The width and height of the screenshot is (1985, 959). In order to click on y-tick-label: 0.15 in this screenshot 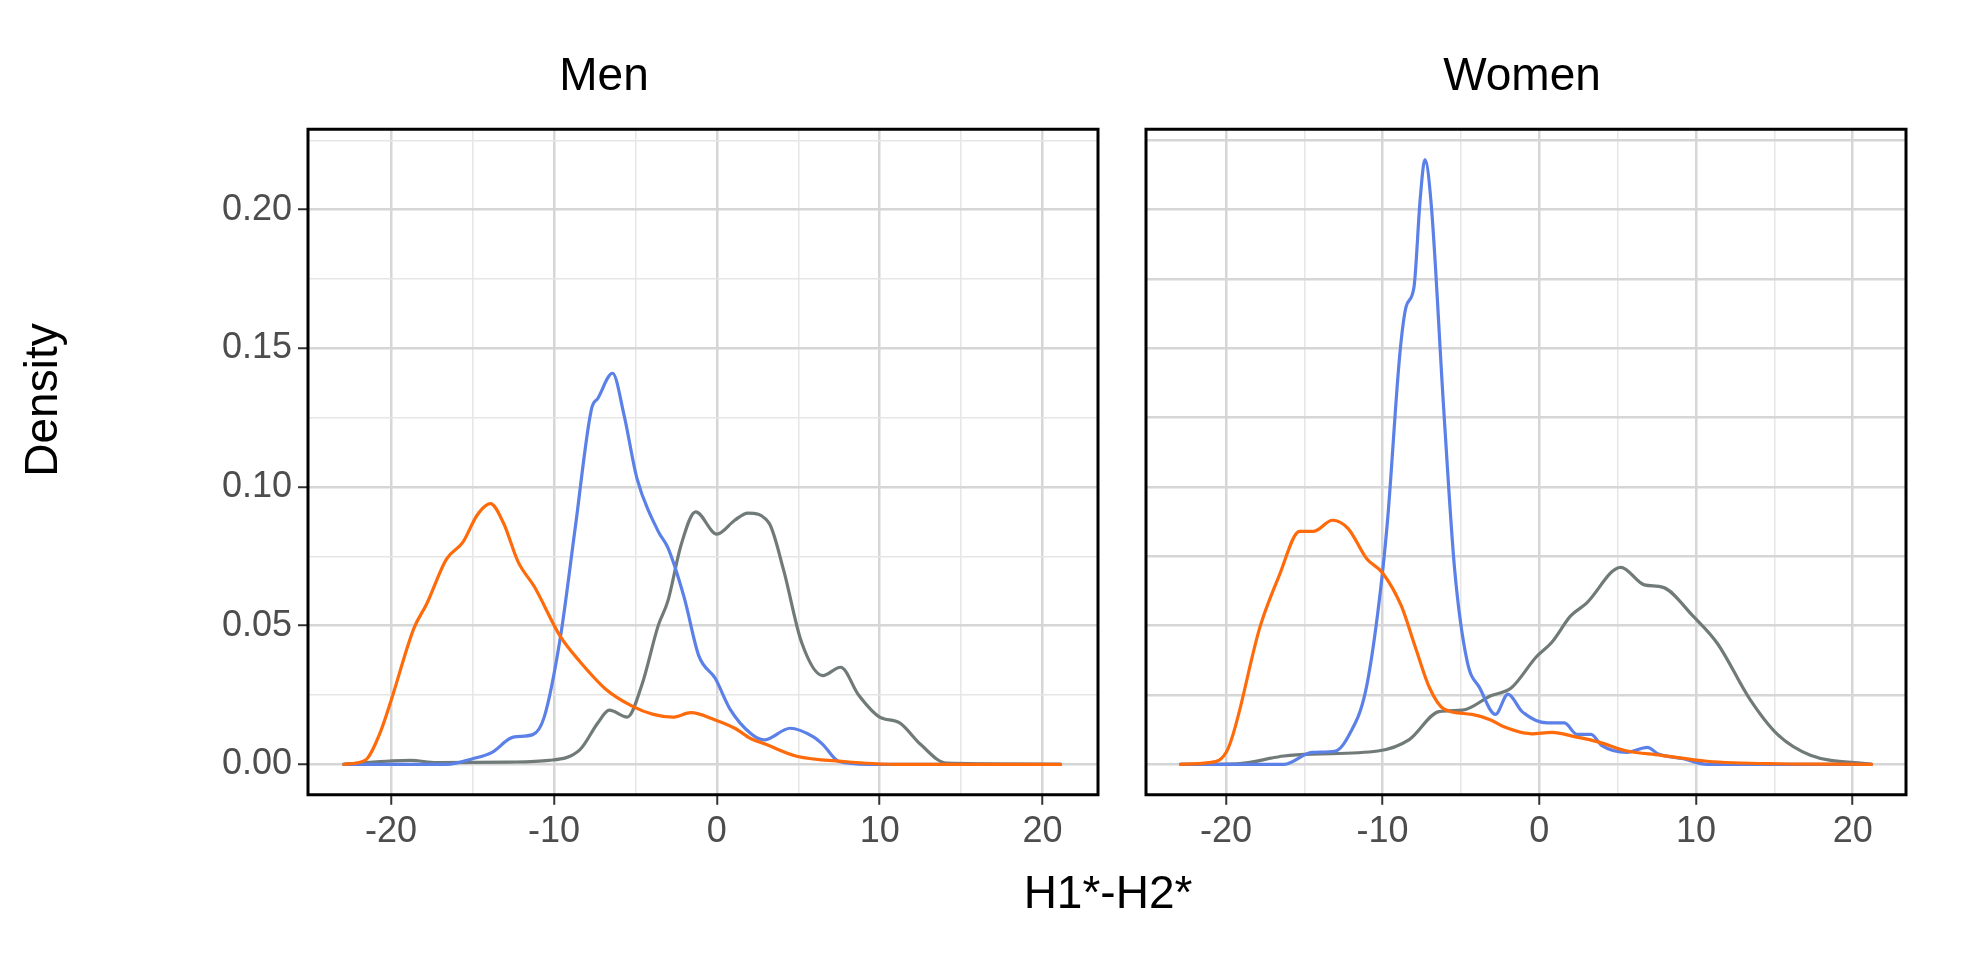, I will do `click(256, 346)`.